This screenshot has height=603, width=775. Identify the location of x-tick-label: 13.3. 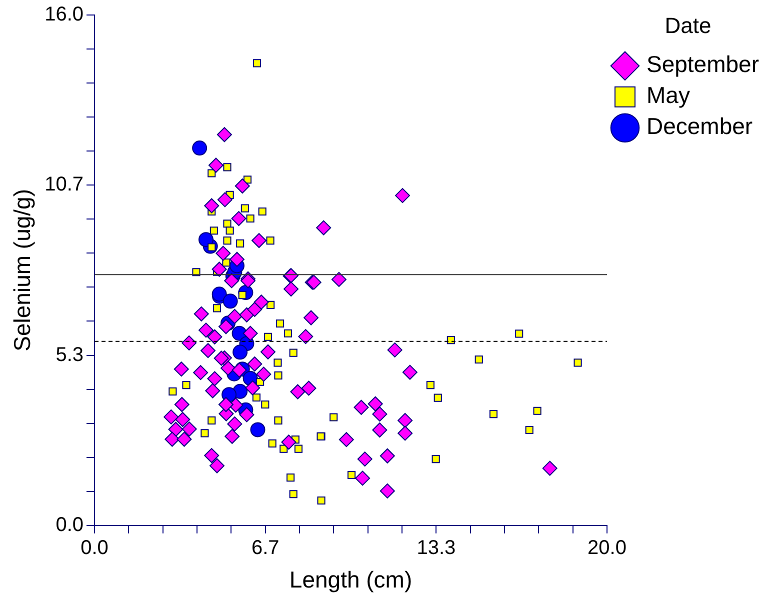
(436, 547).